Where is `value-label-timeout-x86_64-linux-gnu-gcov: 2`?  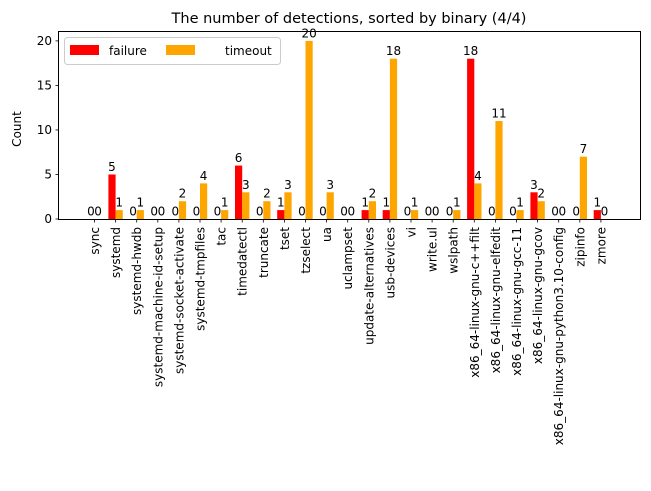 value-label-timeout-x86_64-linux-gnu-gcov: 2 is located at coordinates (541, 194).